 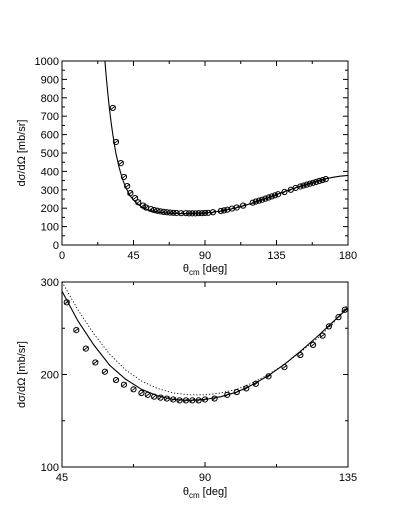 I want to click on x-axis-label-symbol: θ, so click(x=186, y=492).